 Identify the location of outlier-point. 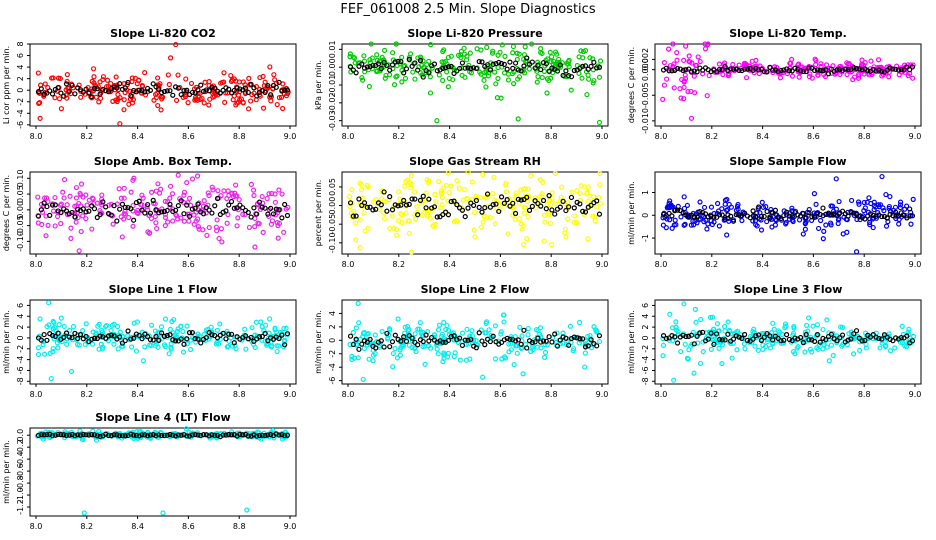
(518, 119).